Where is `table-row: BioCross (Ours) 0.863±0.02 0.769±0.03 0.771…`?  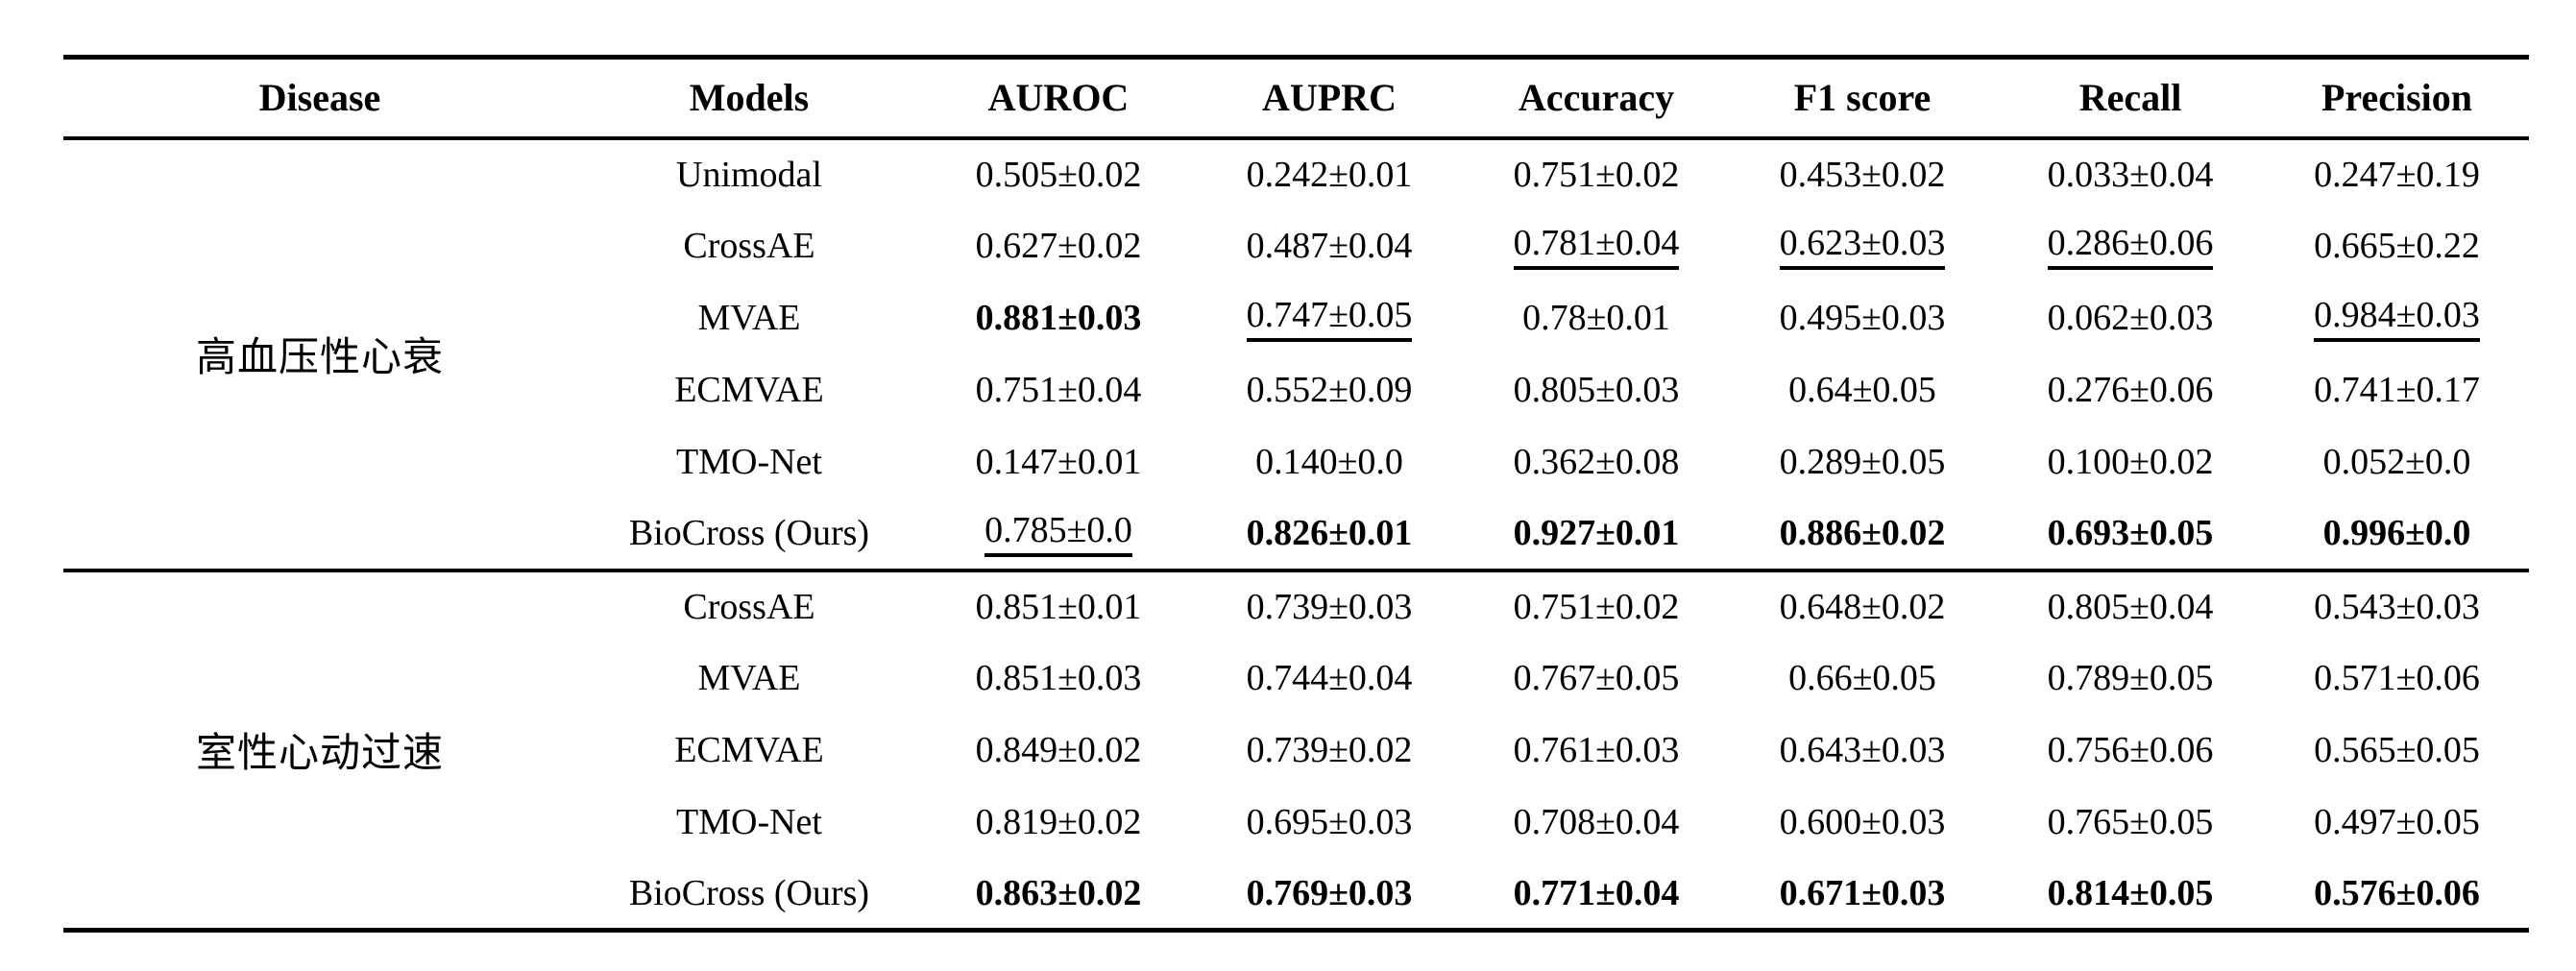 table-row: BioCross (Ours) 0.863±0.02 0.769±0.03 0.771… is located at coordinates (1296, 895).